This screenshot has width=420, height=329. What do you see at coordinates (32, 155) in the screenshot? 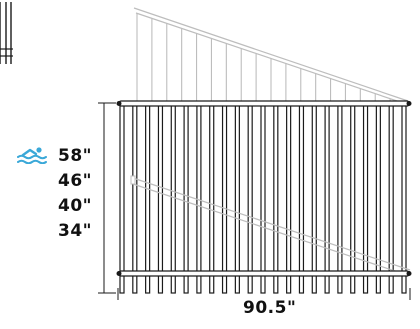
I see `swimming-pool-icon` at bounding box center [32, 155].